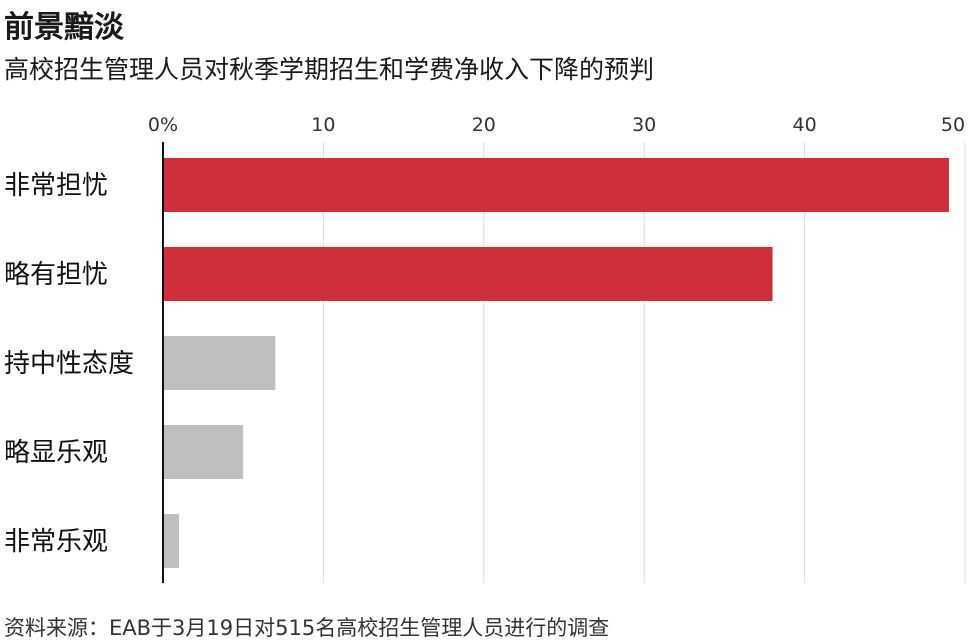 This screenshot has width=968, height=644. What do you see at coordinates (56, 275) in the screenshot?
I see `category-label: 略有担忧` at bounding box center [56, 275].